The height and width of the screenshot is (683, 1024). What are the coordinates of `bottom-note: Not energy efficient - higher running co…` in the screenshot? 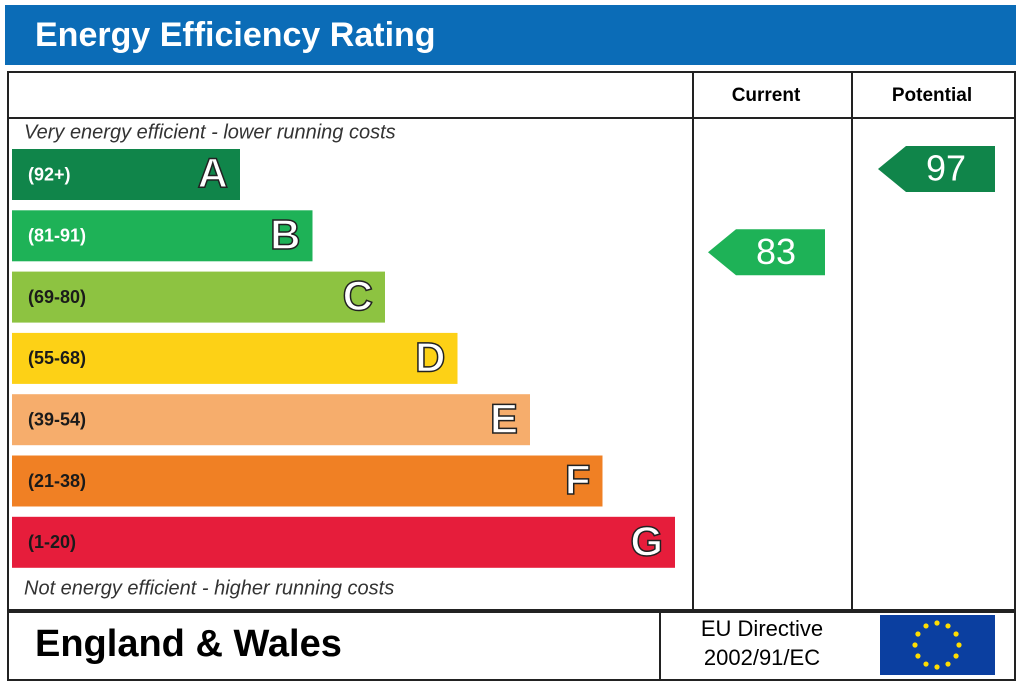 It's located at (209, 588).